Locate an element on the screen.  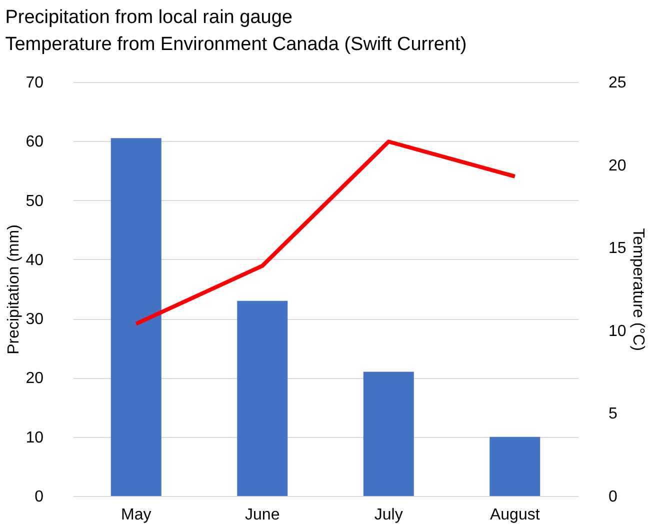
x-tick-label: August is located at coordinates (515, 515).